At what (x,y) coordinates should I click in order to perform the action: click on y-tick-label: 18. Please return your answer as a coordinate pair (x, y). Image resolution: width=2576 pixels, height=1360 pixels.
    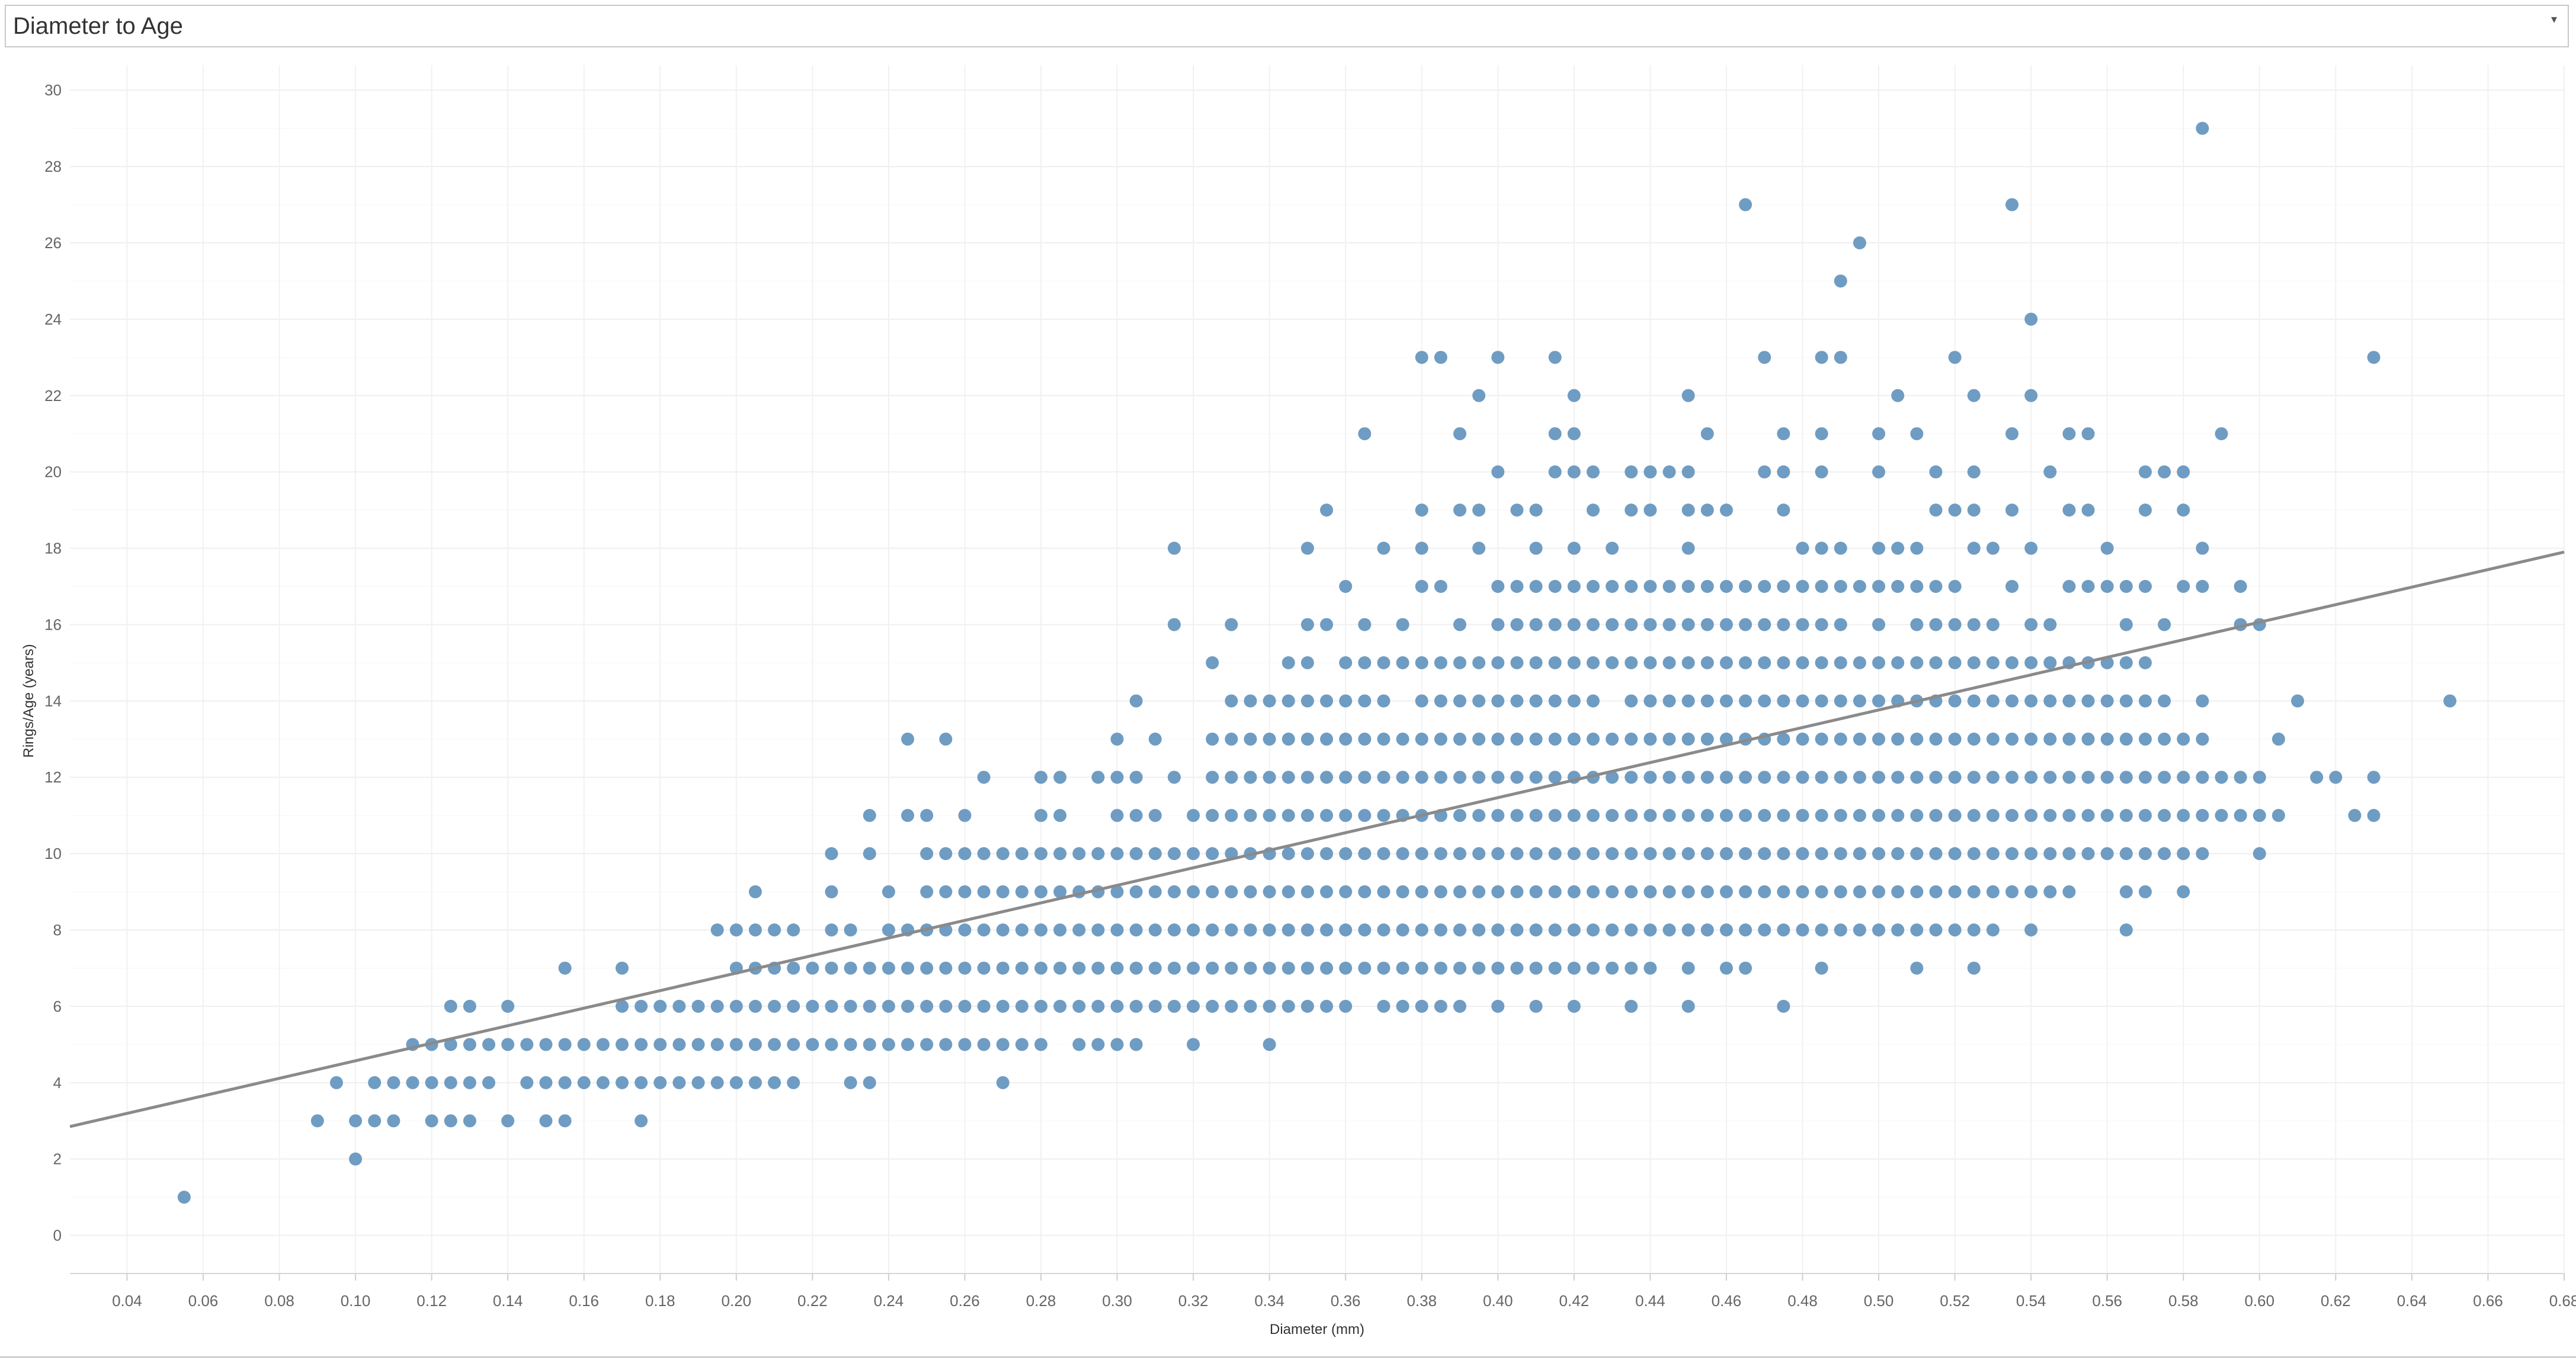
    Looking at the image, I should click on (53, 548).